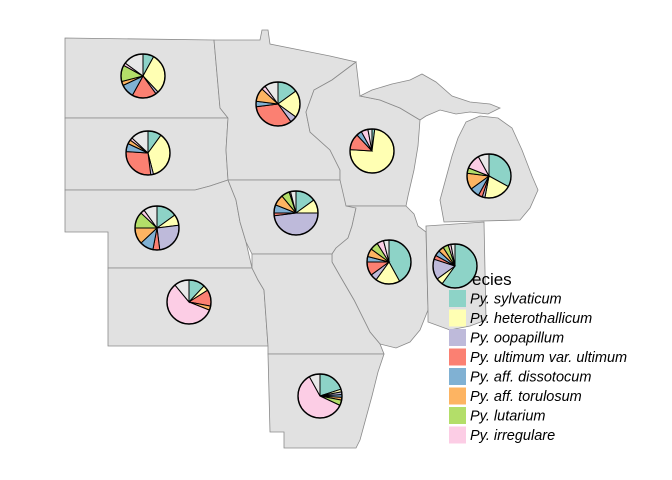  Describe the element at coordinates (526, 397) in the screenshot. I see `legend-label: Py. aff. torulosum` at that location.